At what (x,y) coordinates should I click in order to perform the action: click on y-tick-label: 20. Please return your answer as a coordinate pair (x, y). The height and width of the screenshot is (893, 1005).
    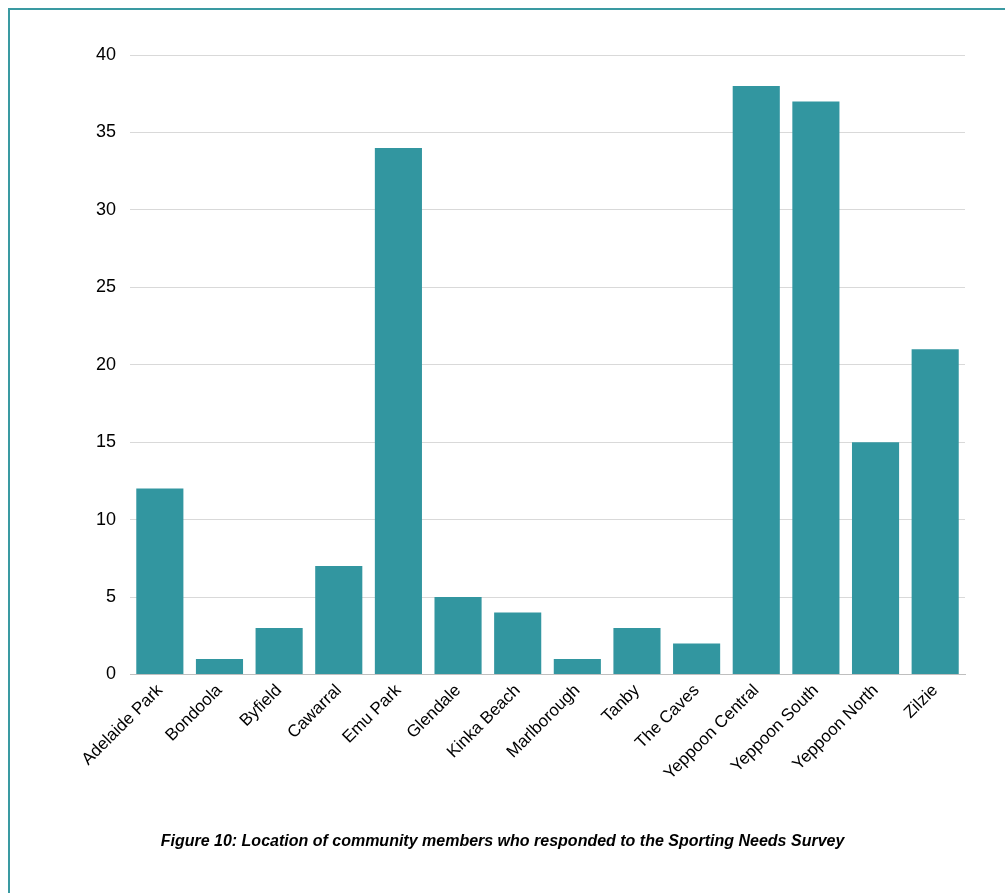
    Looking at the image, I should click on (106, 363).